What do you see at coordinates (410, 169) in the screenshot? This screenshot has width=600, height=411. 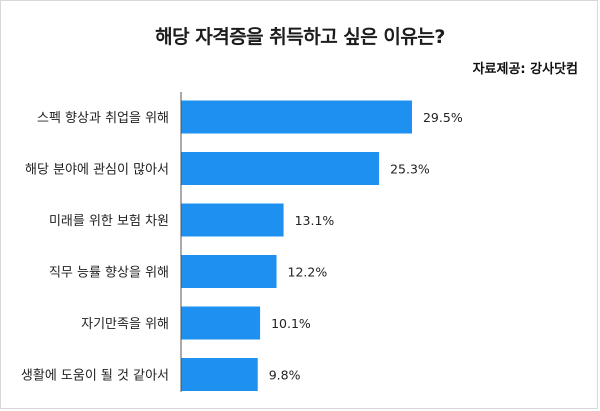 I see `value-label: 25.3%` at bounding box center [410, 169].